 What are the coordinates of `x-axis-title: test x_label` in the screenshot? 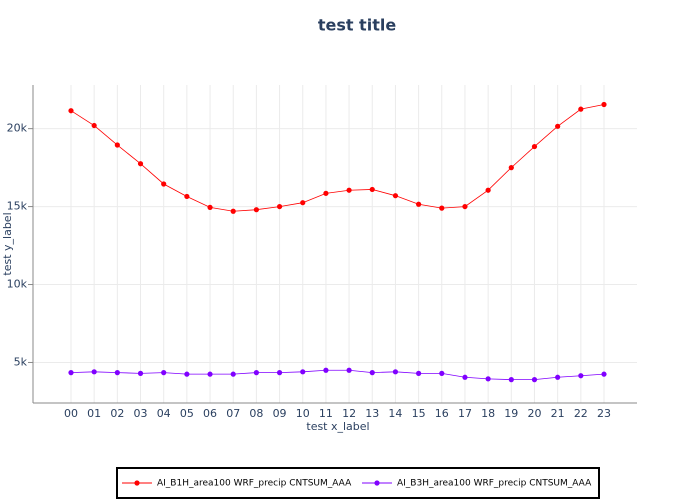 It's located at (337, 426).